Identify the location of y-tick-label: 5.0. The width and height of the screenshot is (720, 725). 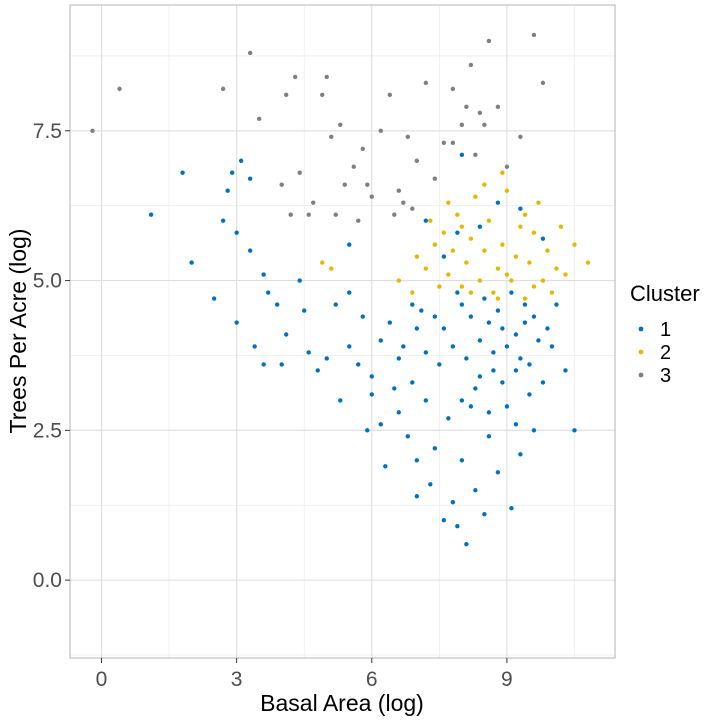
(47, 281).